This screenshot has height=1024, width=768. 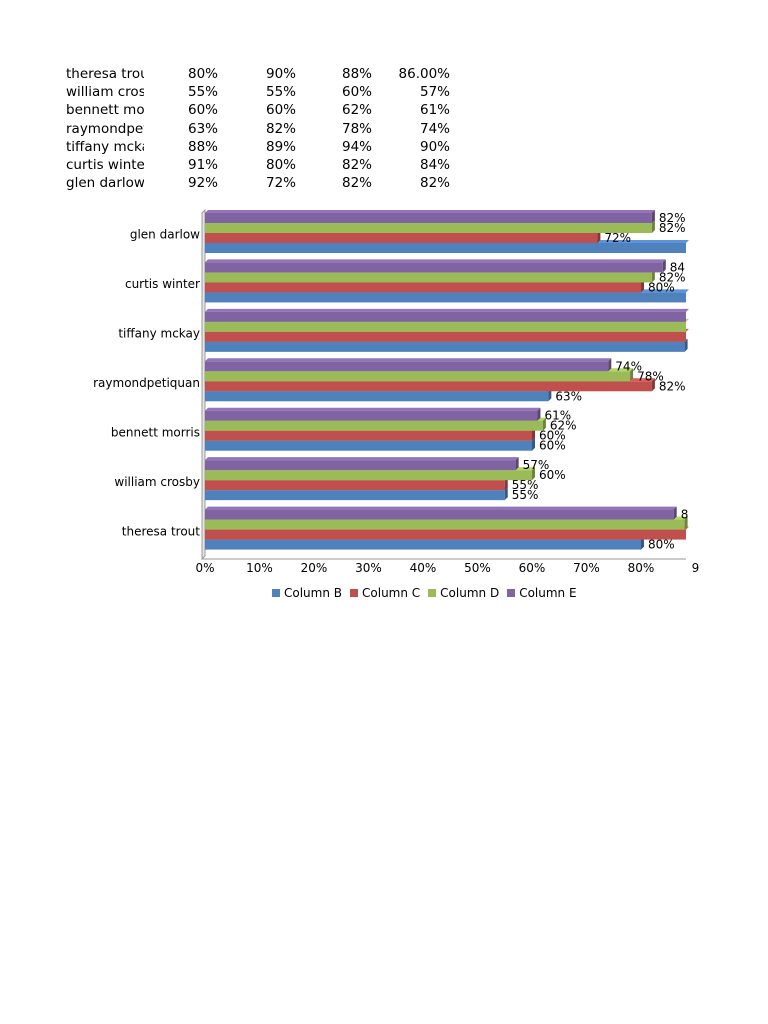 What do you see at coordinates (356, 110) in the screenshot?
I see `cell-column-d: 62%` at bounding box center [356, 110].